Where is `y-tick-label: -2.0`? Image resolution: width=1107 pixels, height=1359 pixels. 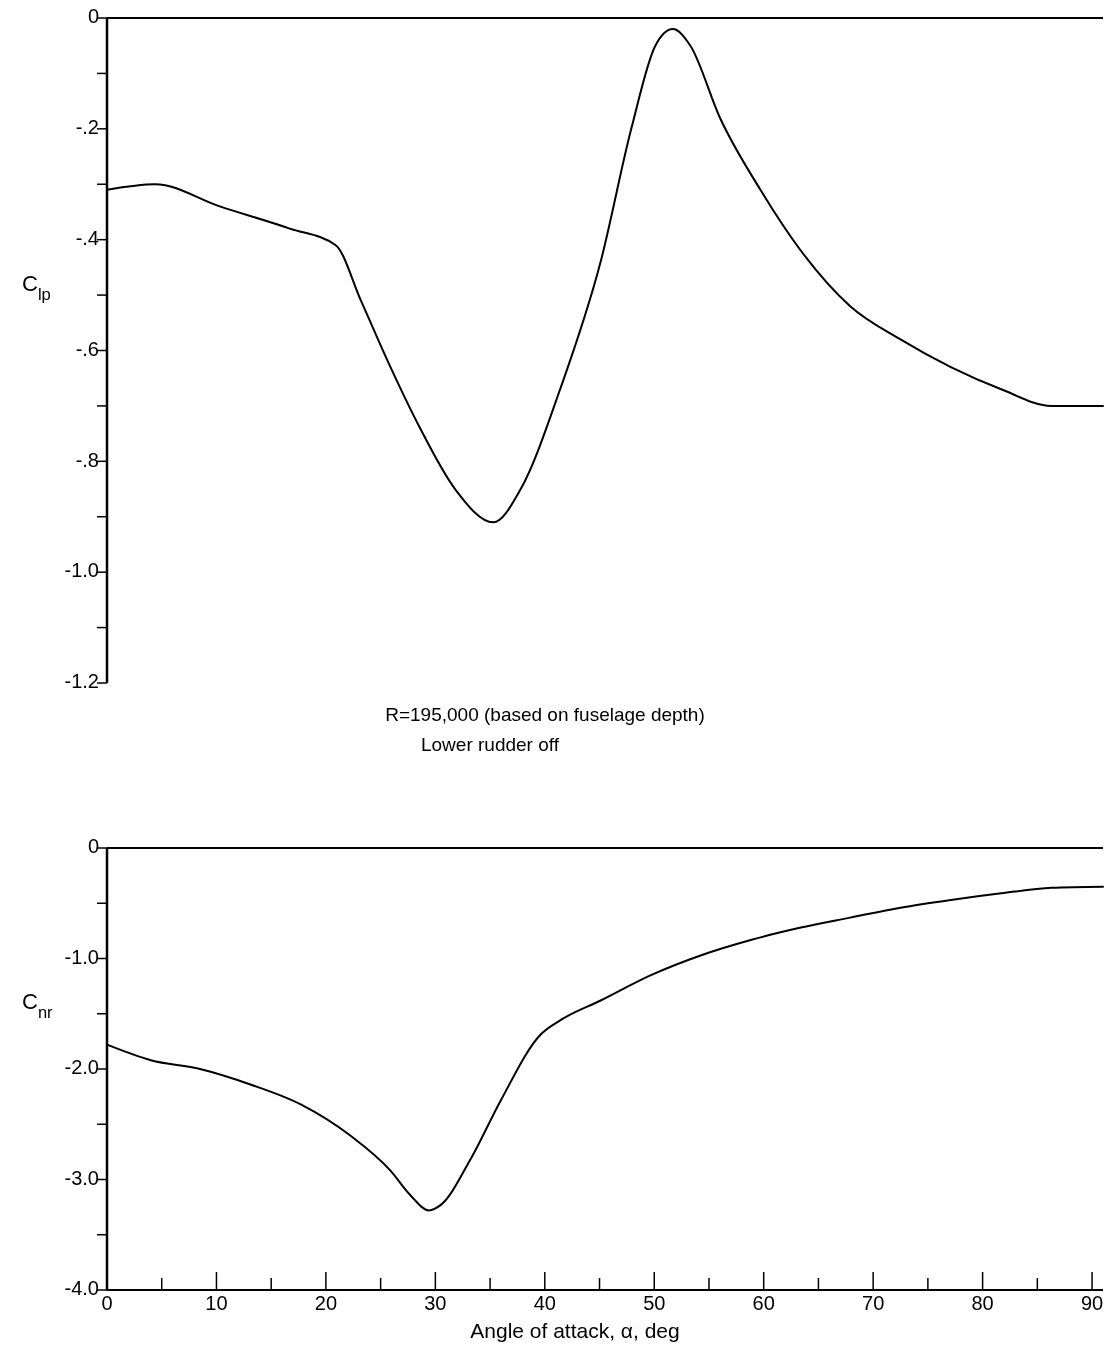
y-tick-label: -2.0 is located at coordinates (81, 1067).